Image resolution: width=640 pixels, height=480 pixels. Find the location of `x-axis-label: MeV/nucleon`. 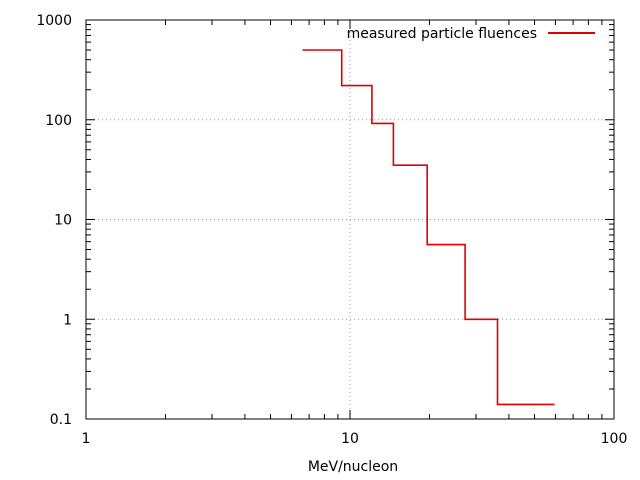

x-axis-label: MeV/nucleon is located at coordinates (353, 467).